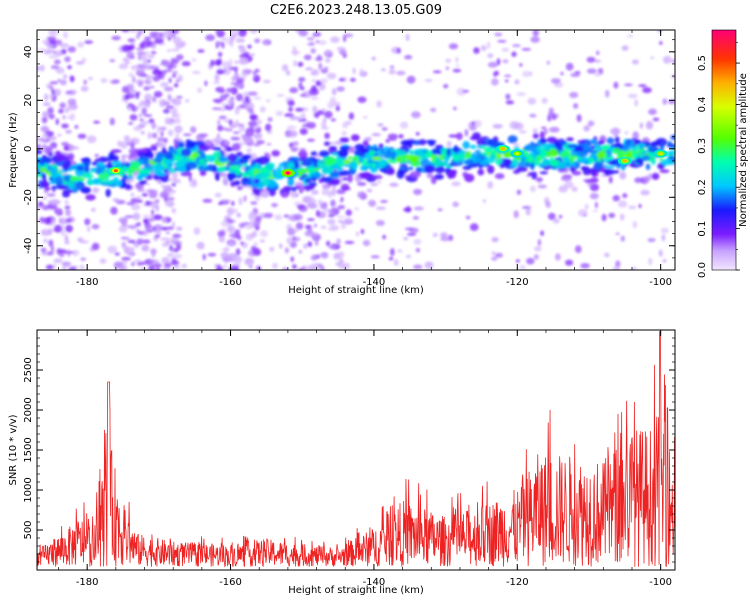 This screenshot has height=604, width=750. Describe the element at coordinates (28, 149) in the screenshot. I see `y-tick-label: 0` at that location.